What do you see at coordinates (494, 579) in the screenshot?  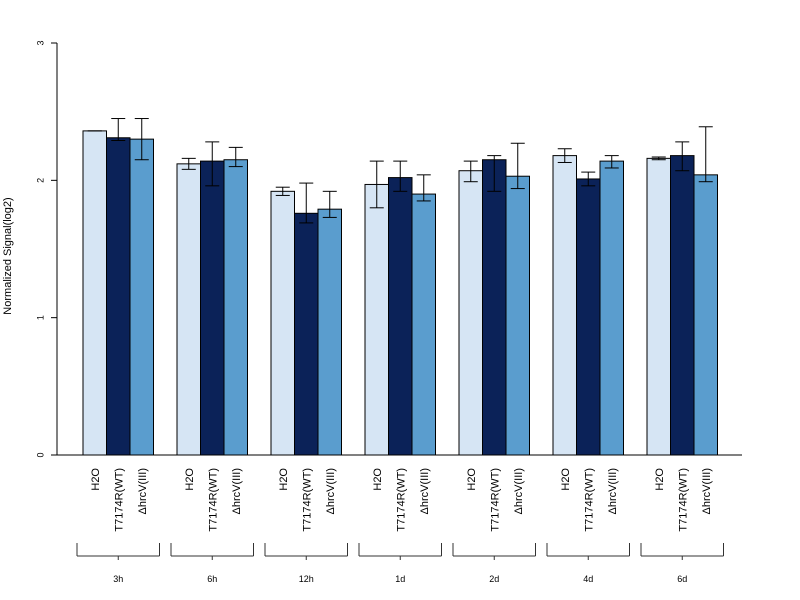 I see `group-label: 2d` at bounding box center [494, 579].